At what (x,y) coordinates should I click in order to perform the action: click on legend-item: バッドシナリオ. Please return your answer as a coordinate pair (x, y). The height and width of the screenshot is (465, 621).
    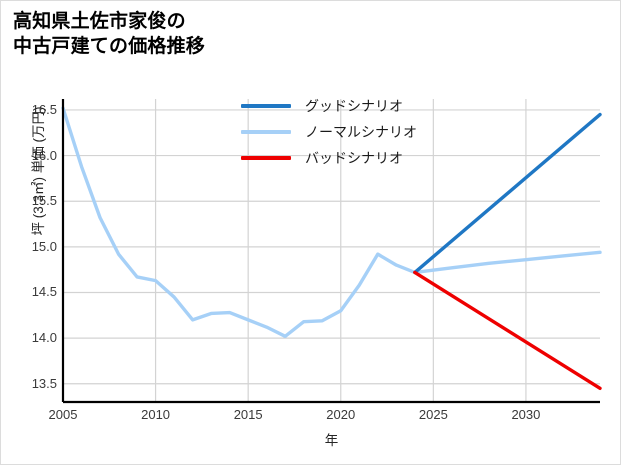
    Looking at the image, I should click on (329, 158).